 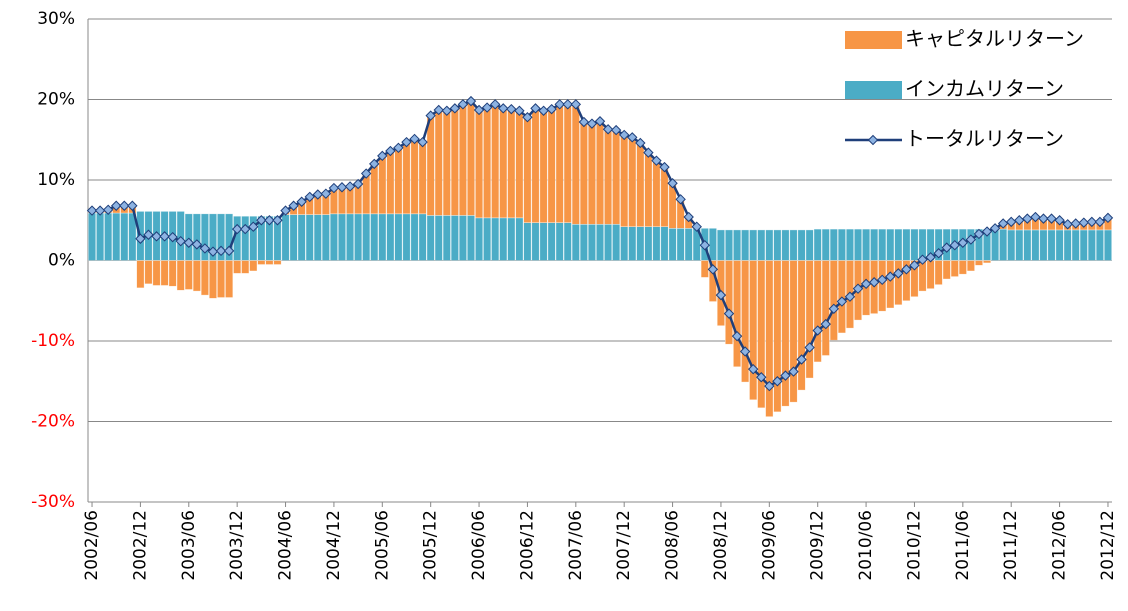 What do you see at coordinates (866, 545) in the screenshot?
I see `x-tick-label: 2010/06` at bounding box center [866, 545].